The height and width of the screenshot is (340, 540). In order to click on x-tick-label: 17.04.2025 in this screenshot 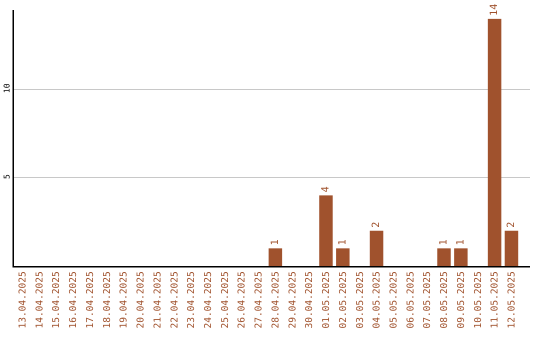, I will do `click(90, 300)`.